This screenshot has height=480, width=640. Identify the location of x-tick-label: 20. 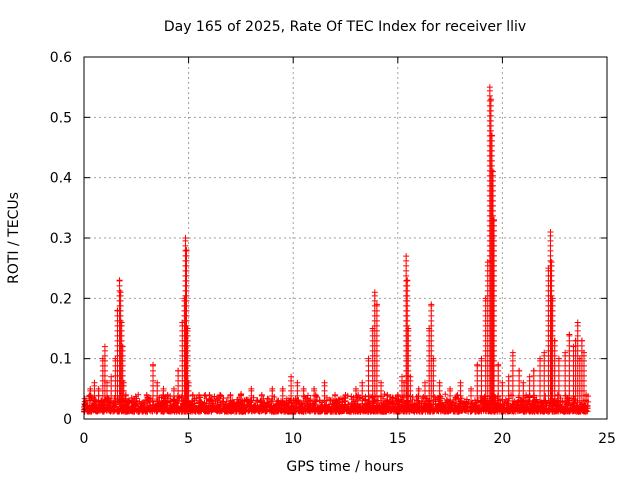
(502, 439).